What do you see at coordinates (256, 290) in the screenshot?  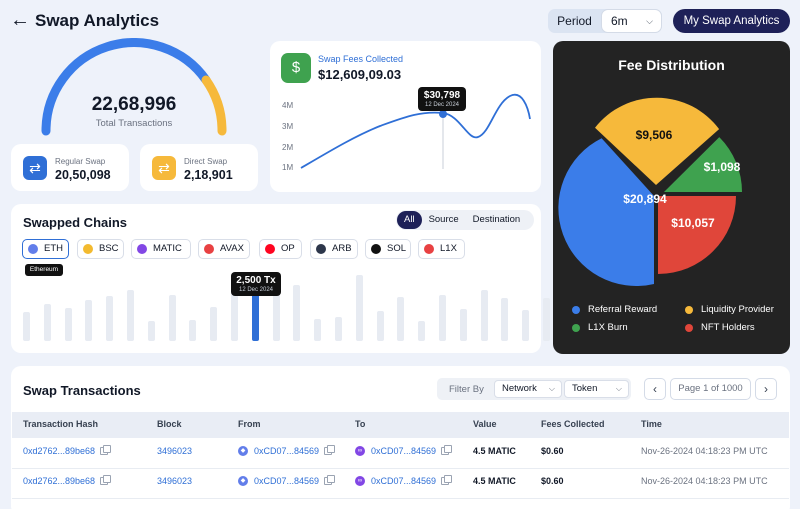 I see `chains-tooltip-date: 12 Dec 2024` at bounding box center [256, 290].